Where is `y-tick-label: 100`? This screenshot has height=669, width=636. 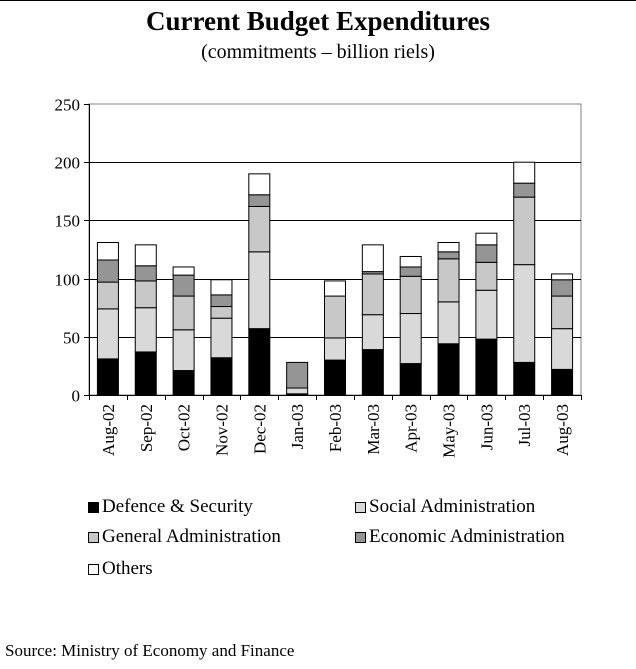 y-tick-label: 100 is located at coordinates (68, 280).